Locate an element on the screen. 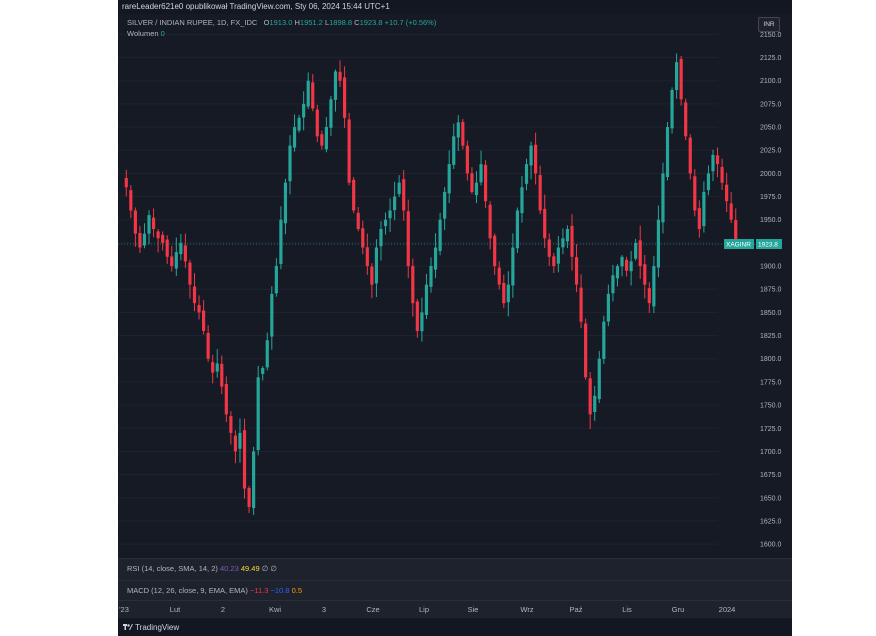 This screenshot has height=636, width=876. high-label: H is located at coordinates (297, 22).